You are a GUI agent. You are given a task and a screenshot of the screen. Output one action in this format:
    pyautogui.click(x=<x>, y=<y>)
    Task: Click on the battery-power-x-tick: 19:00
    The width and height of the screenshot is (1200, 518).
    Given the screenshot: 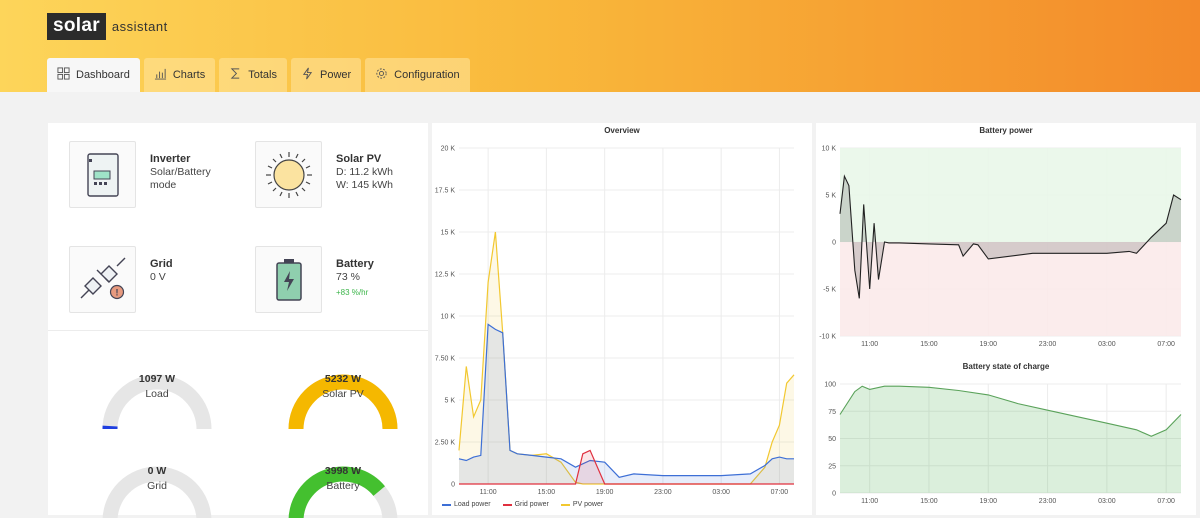 What is the action you would take?
    pyautogui.click(x=988, y=344)
    